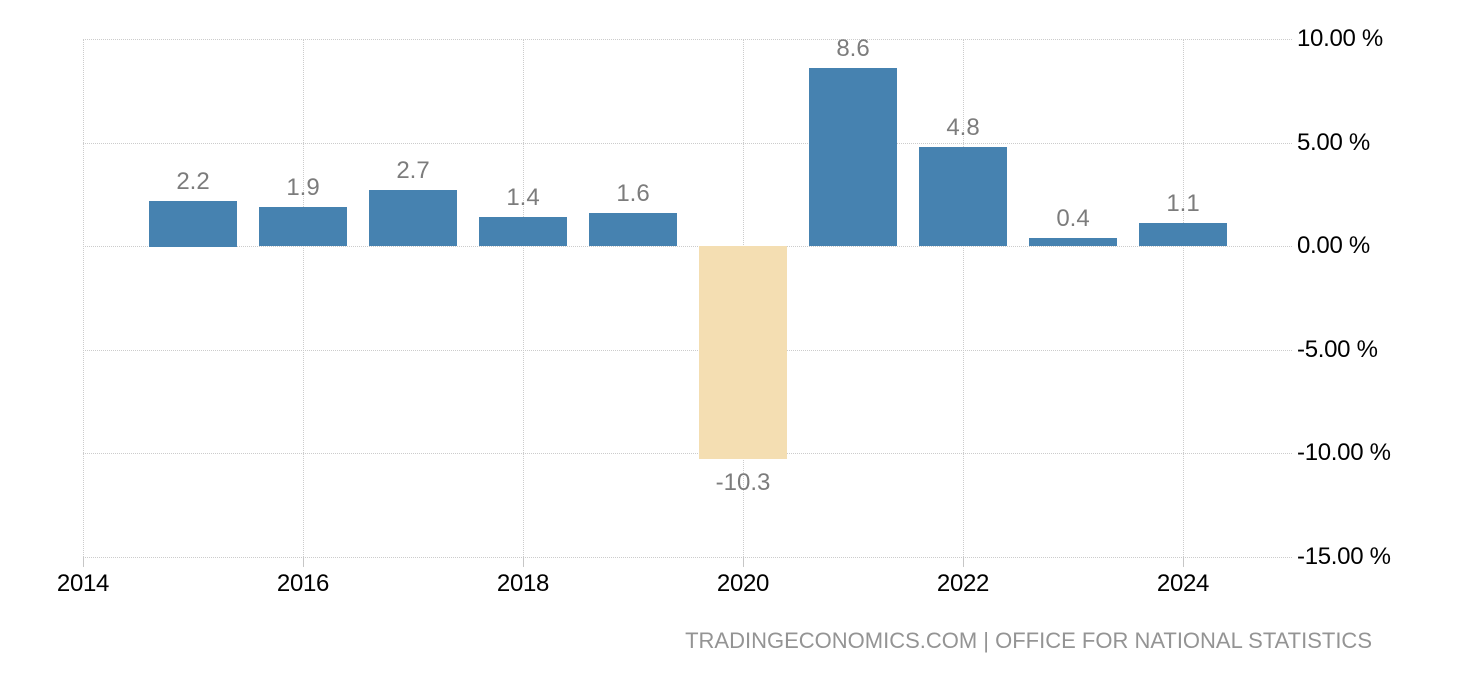 The image size is (1460, 680). I want to click on bar-value-label: 0.4, so click(1073, 218).